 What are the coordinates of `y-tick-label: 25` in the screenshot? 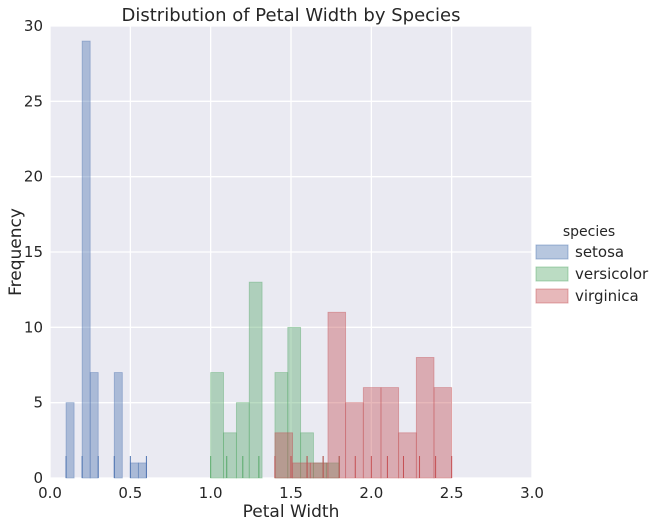 It's located at (33, 101).